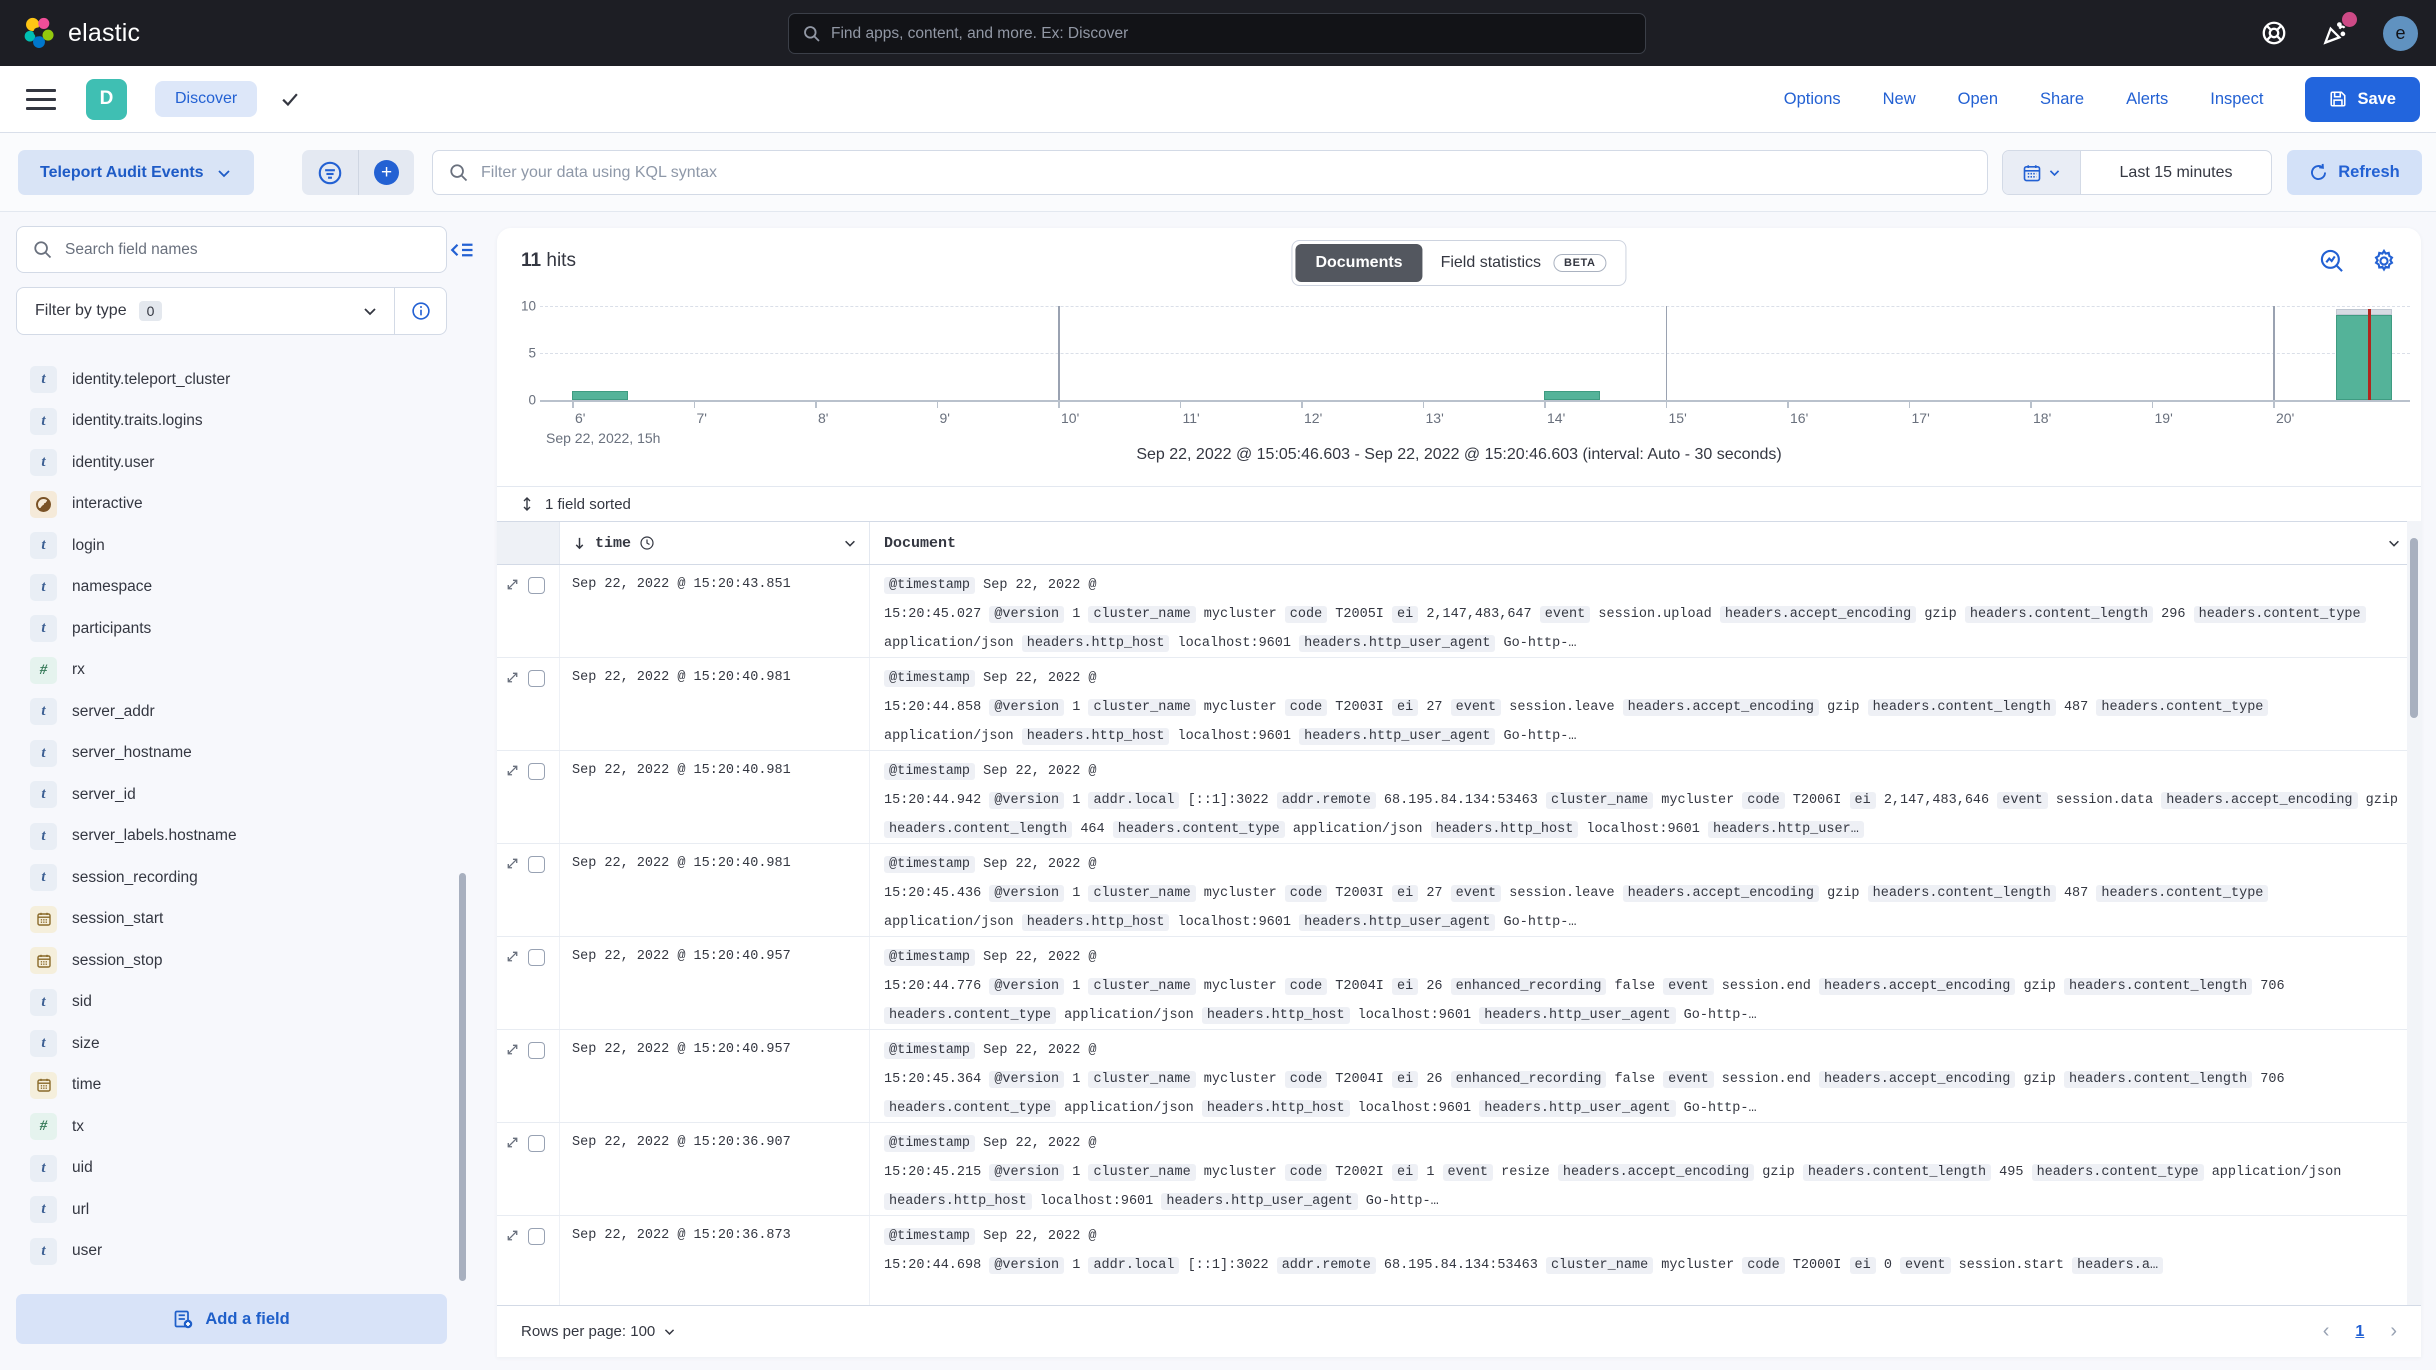  I want to click on user-avatar: e, so click(2400, 33).